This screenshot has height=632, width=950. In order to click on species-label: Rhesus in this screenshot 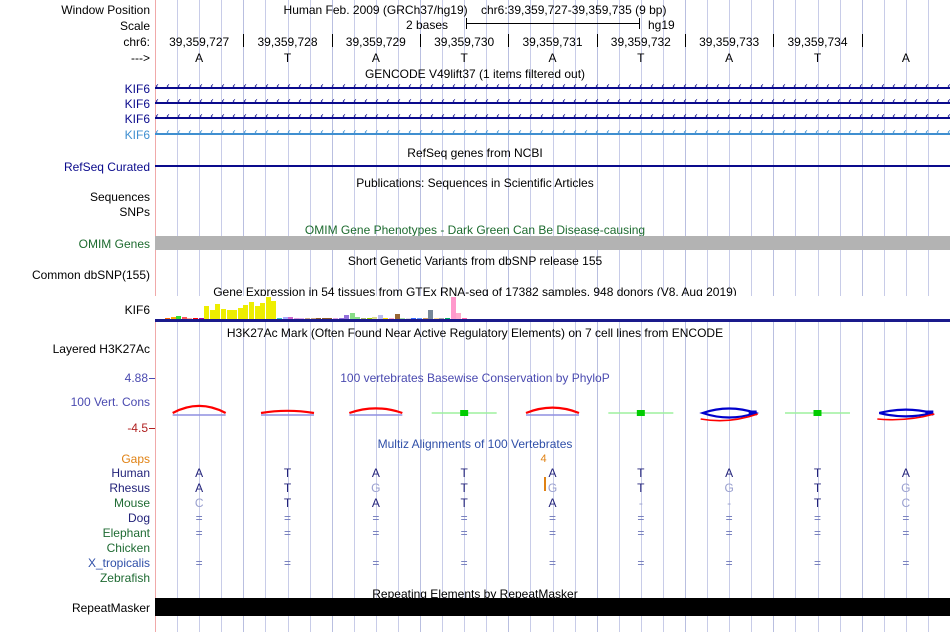, I will do `click(129, 488)`.